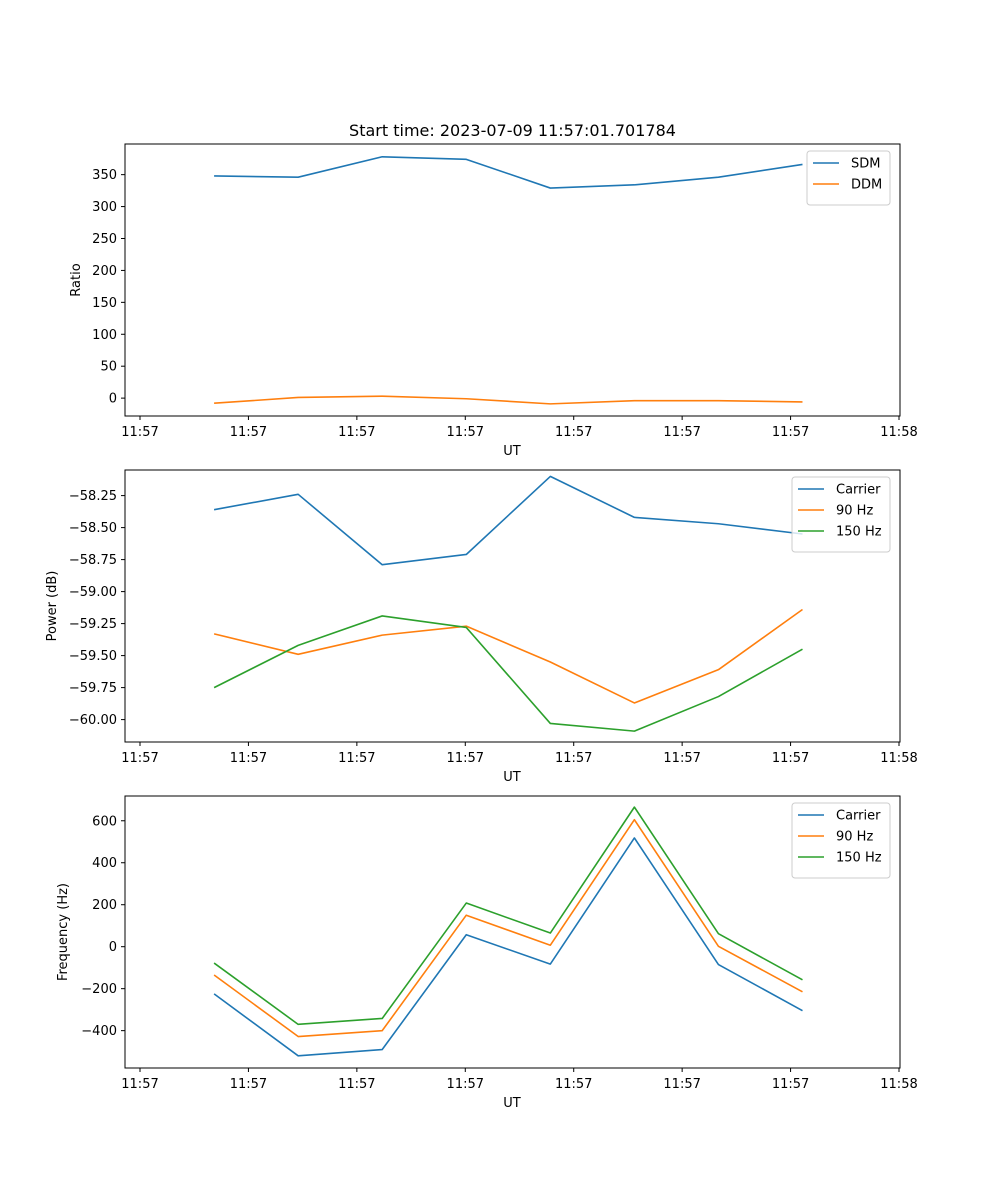 The image size is (1000, 1200). Describe the element at coordinates (63, 932) in the screenshot. I see `frequency-y-axis-label: Frequency (Hz)` at that location.